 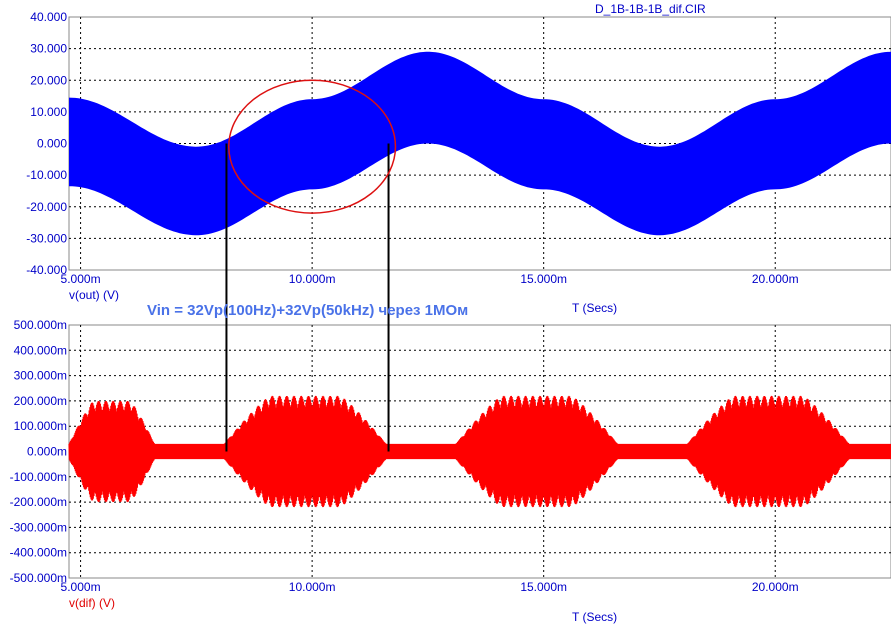 What do you see at coordinates (430, 279) in the screenshot?
I see `top-x-ticks: 5.000m 10.000m 15.000m 20.000m` at bounding box center [430, 279].